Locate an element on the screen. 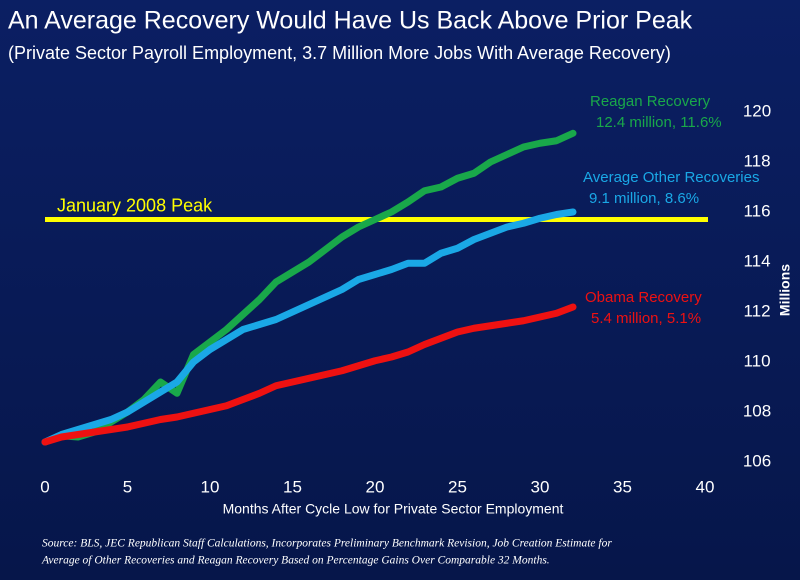 The image size is (800, 580). y-tick-label: 110 is located at coordinates (756, 360).